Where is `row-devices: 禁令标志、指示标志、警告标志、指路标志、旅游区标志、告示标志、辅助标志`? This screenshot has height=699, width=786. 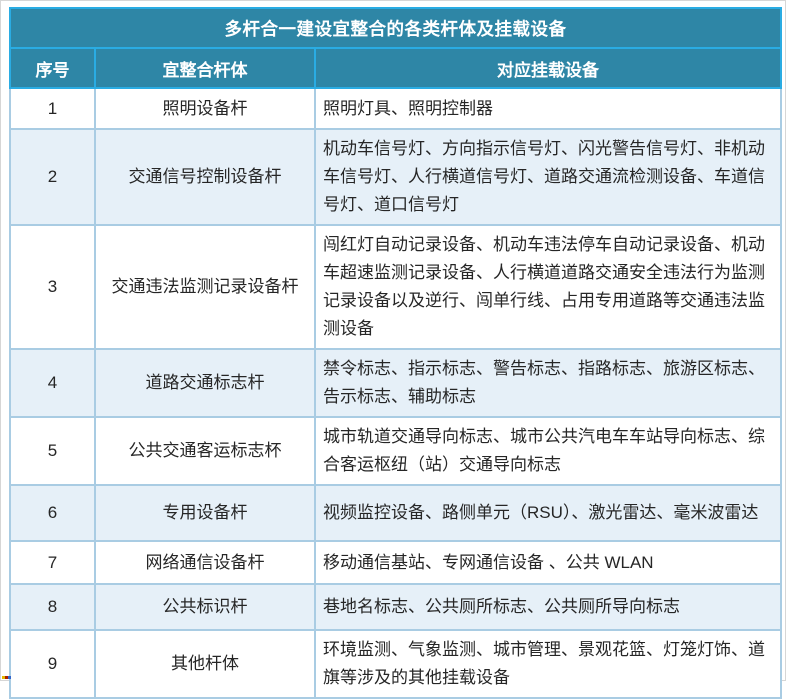
row-devices: 禁令标志、指示标志、警告标志、指路标志、旅游区标志、告示标志、辅助标志 is located at coordinates (548, 383).